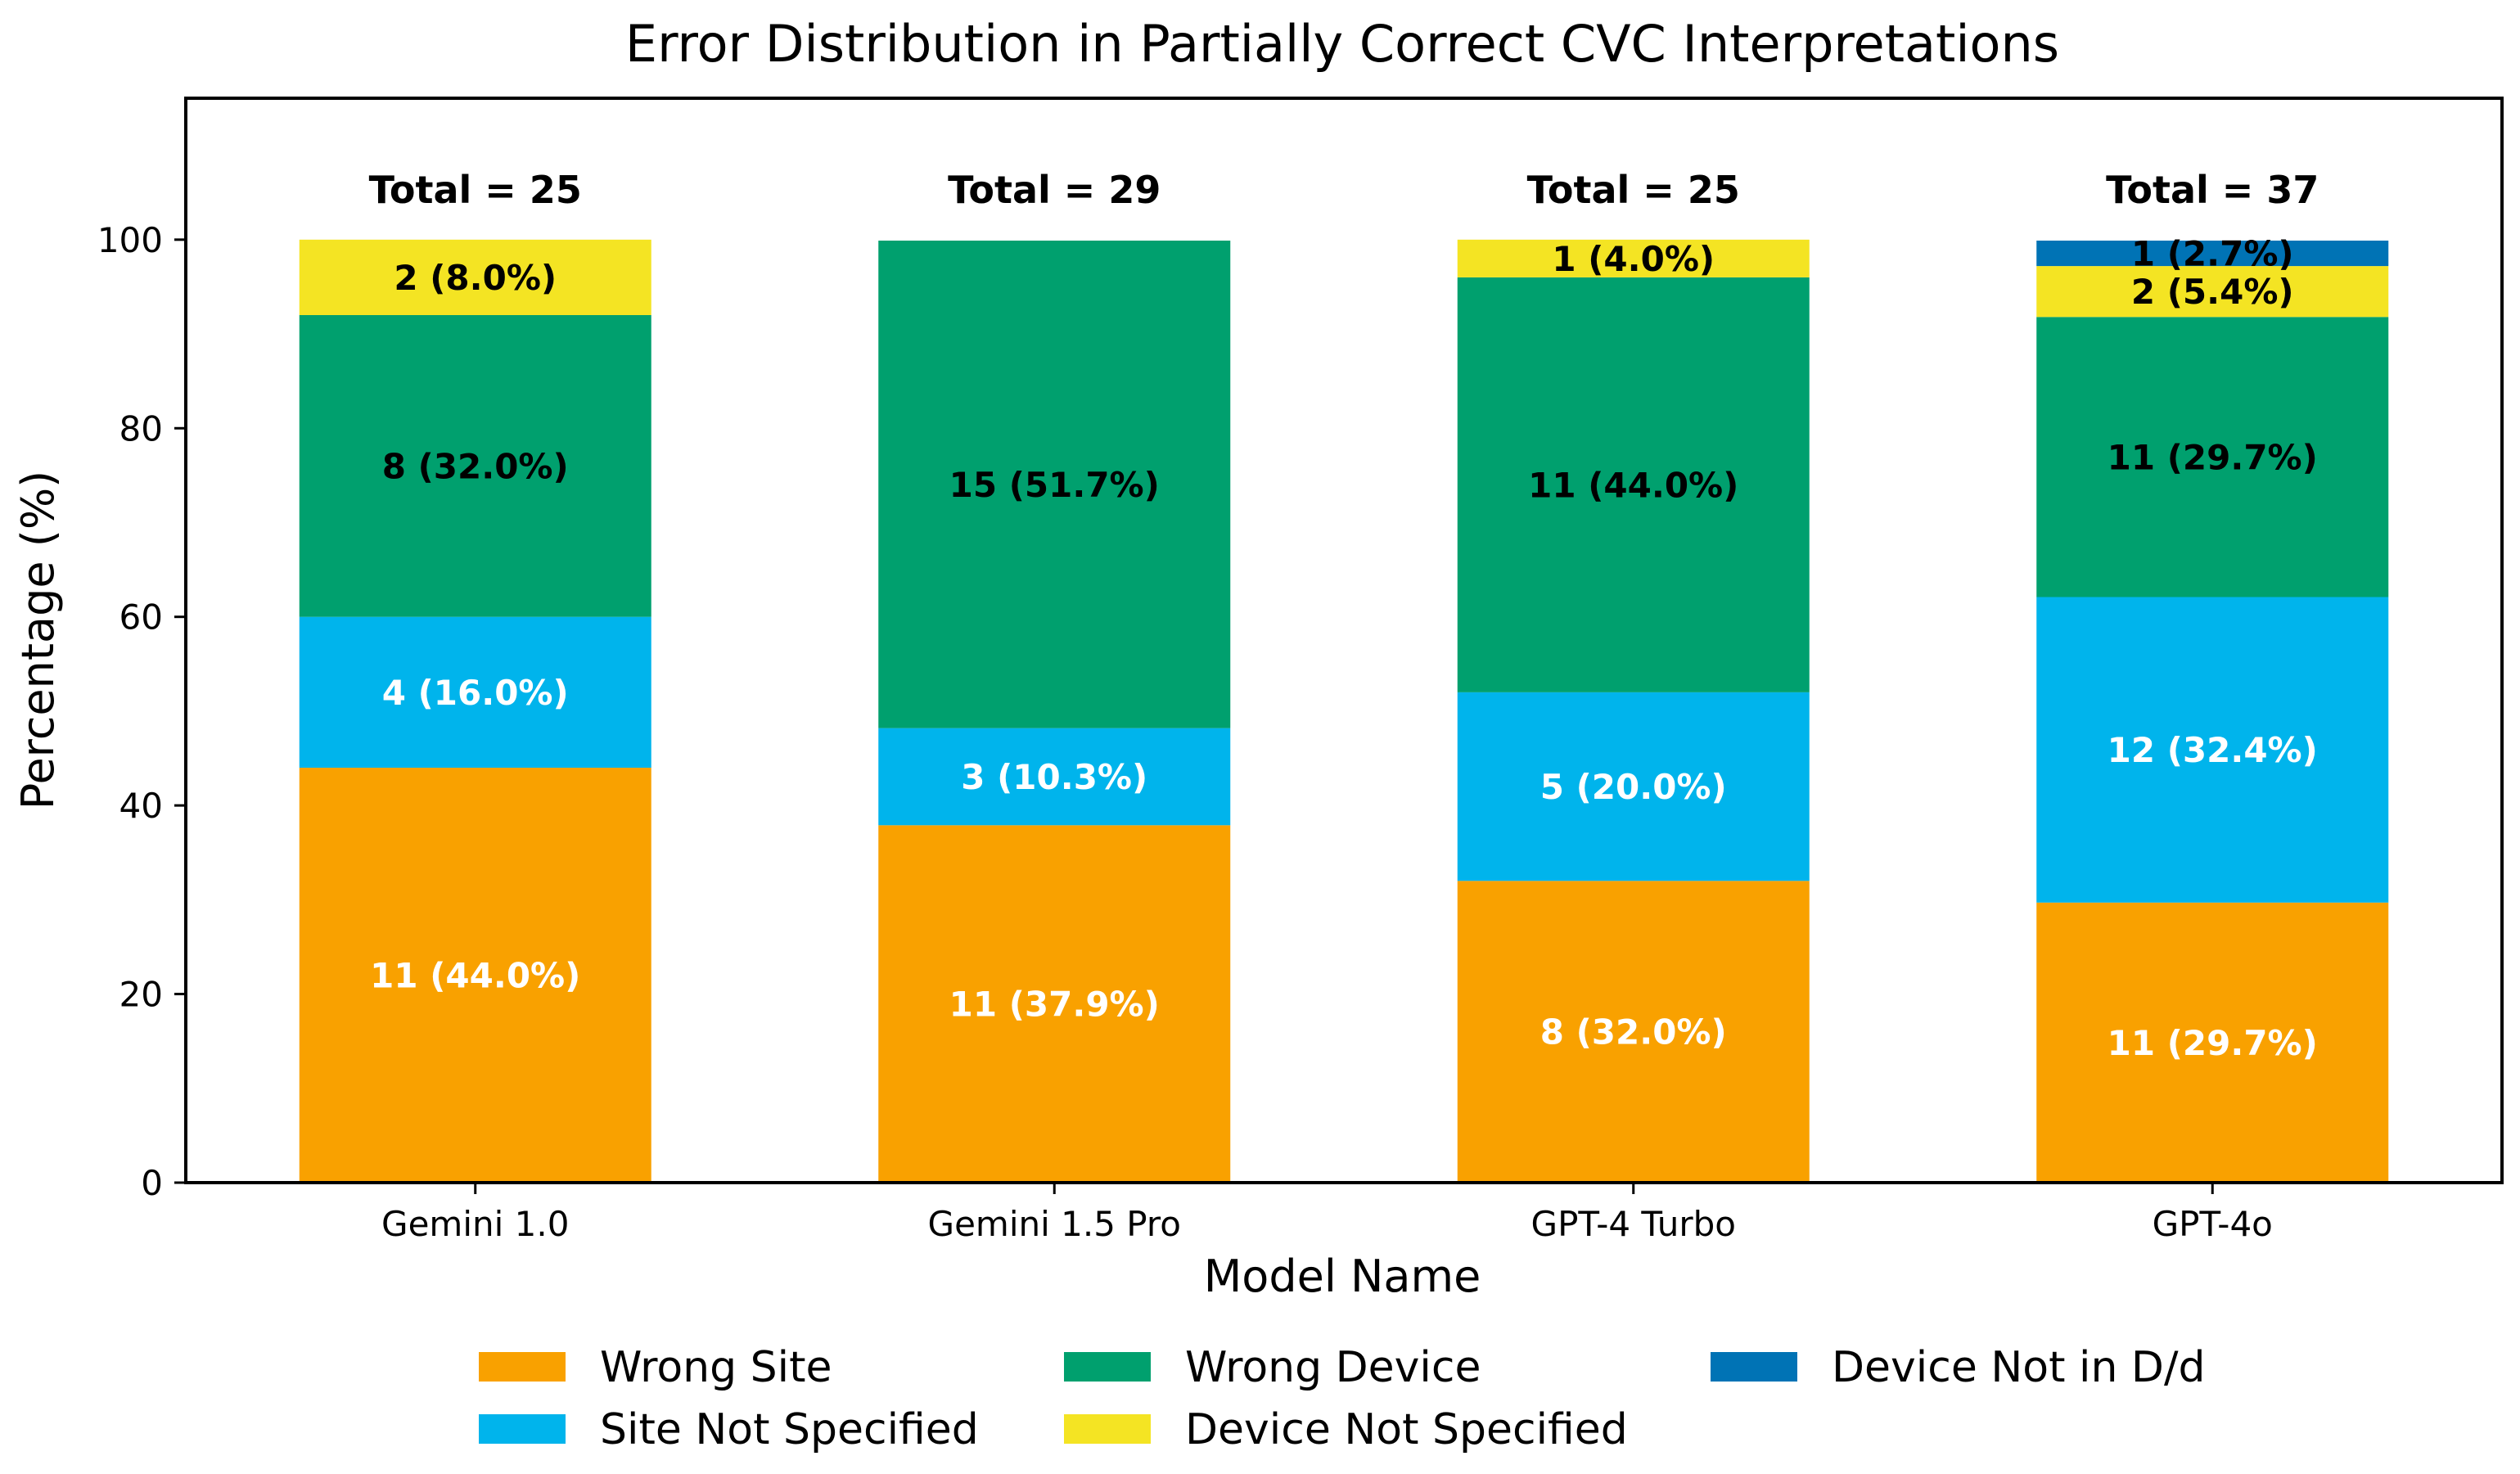  I want to click on legend-item: Site Not Specified, so click(729, 1430).